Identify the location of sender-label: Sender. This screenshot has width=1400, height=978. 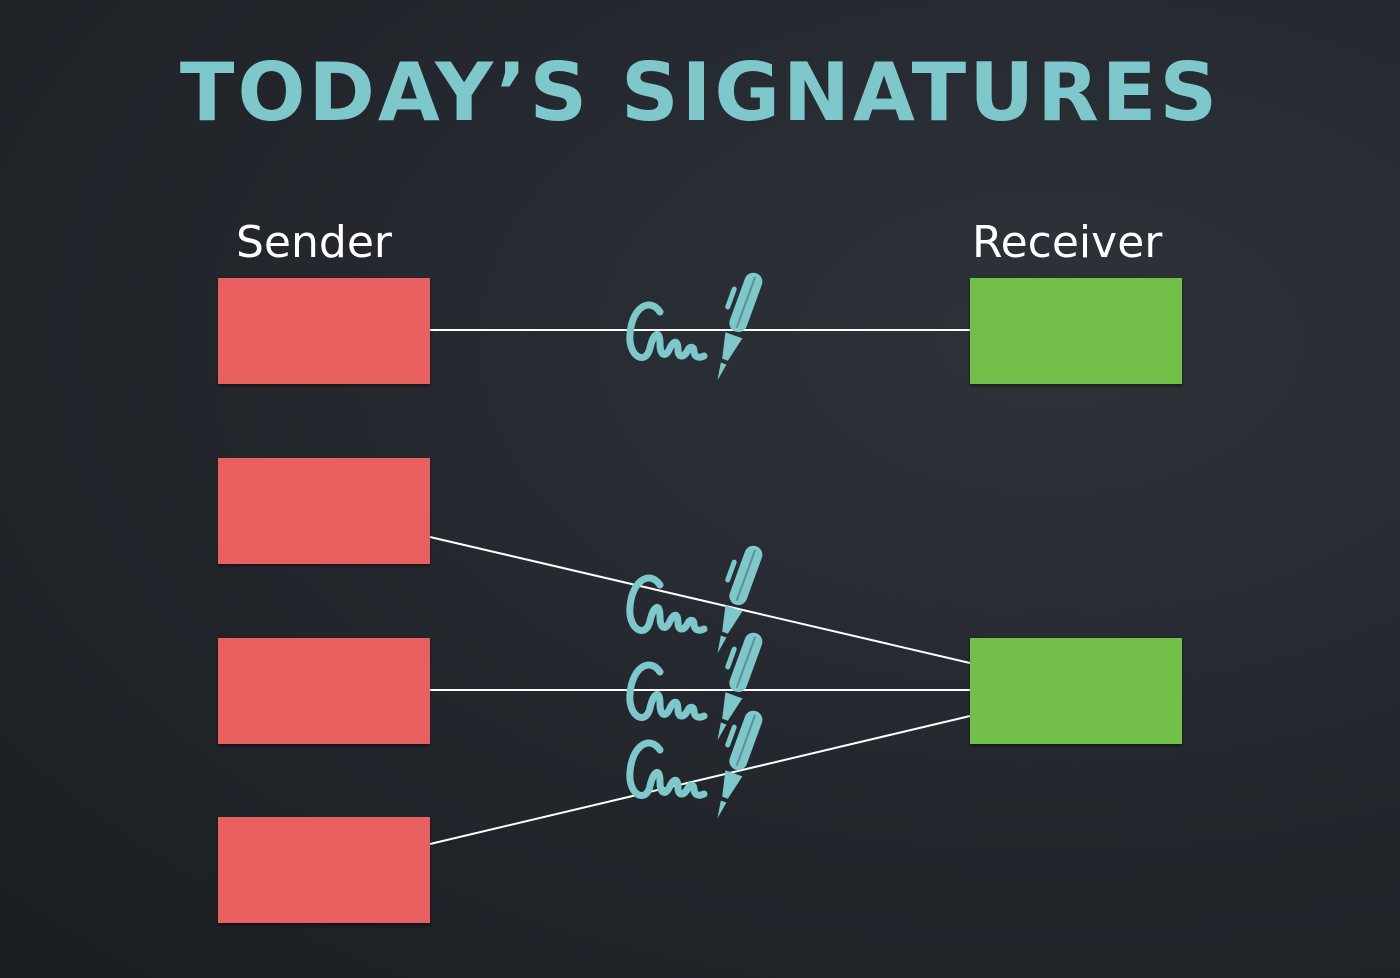
(314, 242).